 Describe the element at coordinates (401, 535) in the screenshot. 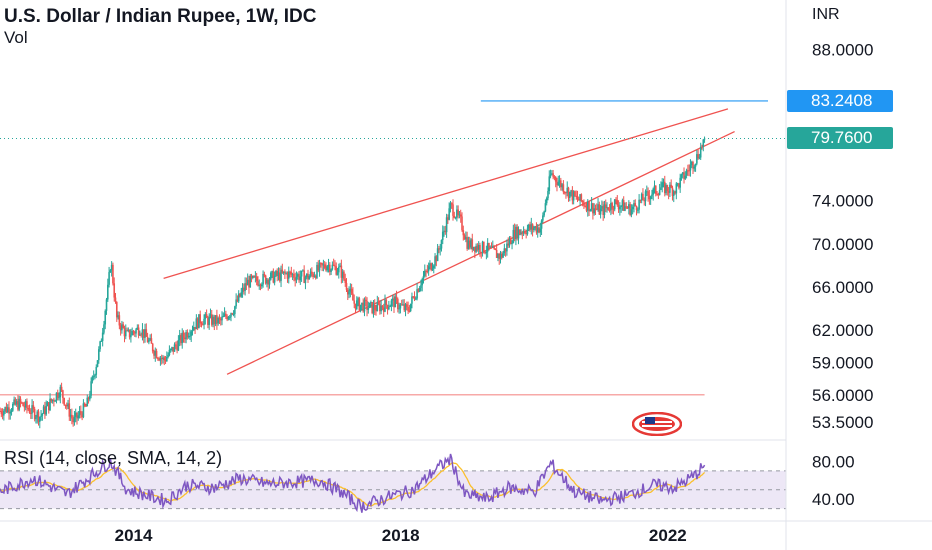

I see `time-tick-label: 2018` at that location.